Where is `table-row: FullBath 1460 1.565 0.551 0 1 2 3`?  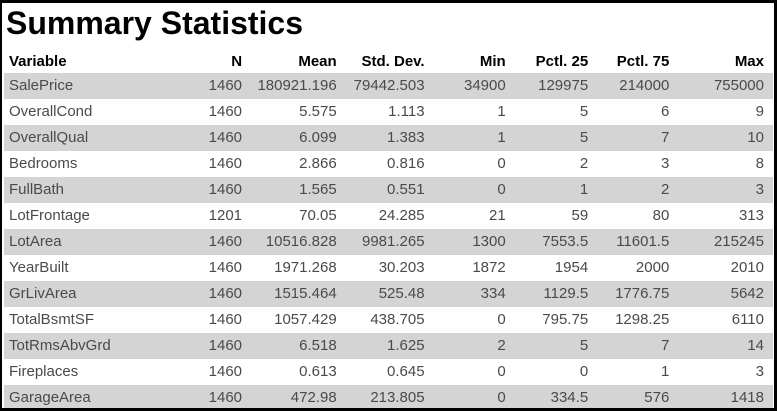 table-row: FullBath 1460 1.565 0.551 0 1 2 3 is located at coordinates (388, 190).